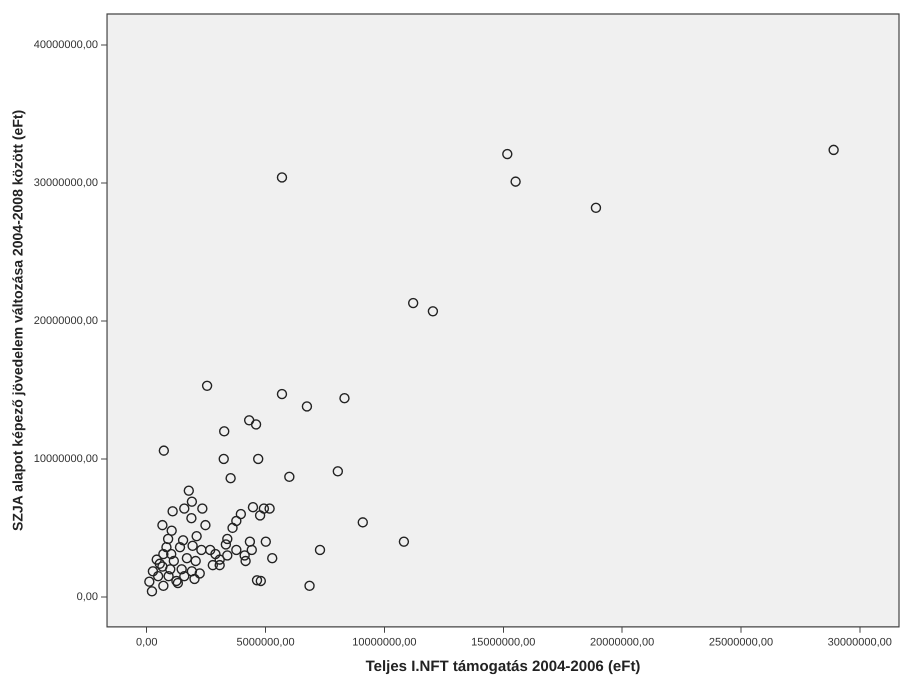 The height and width of the screenshot is (684, 906). I want to click on x-tick-label: 0,00, so click(147, 642).